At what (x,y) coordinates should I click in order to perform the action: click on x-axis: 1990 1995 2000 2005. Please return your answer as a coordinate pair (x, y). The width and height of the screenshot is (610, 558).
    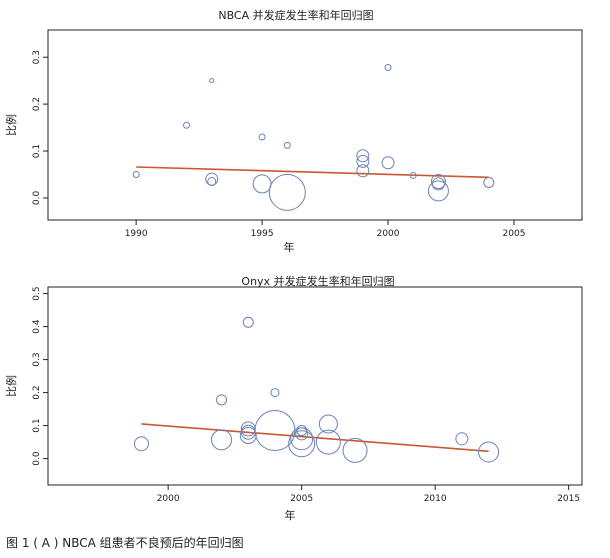
    Looking at the image, I should click on (325, 229).